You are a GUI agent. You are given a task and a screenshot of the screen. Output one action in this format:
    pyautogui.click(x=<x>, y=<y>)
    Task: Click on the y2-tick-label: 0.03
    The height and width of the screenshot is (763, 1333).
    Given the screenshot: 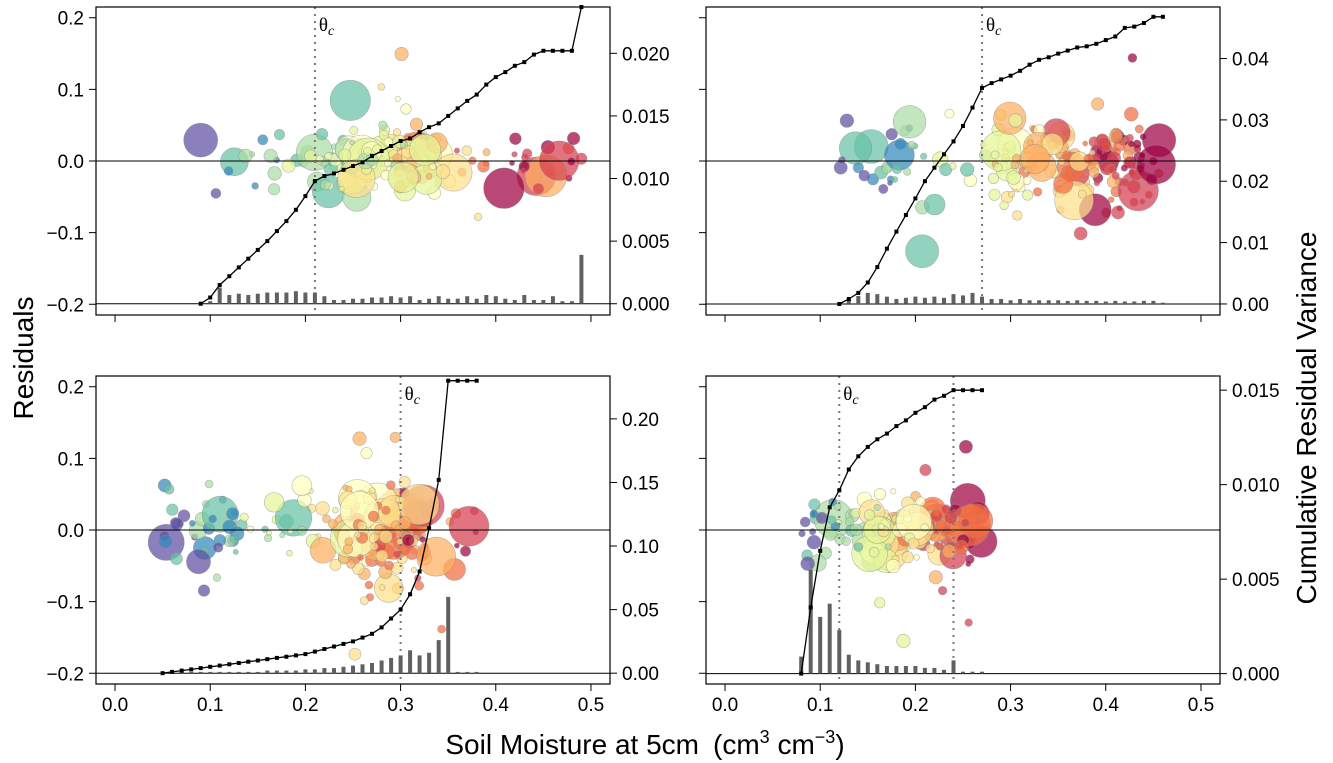 What is the action you would take?
    pyautogui.click(x=1250, y=121)
    